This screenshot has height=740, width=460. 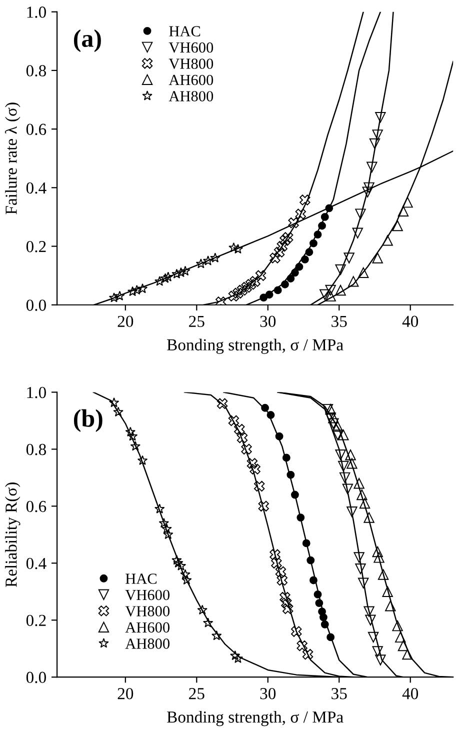 What do you see at coordinates (87, 40) in the screenshot?
I see `annotation: (a)` at bounding box center [87, 40].